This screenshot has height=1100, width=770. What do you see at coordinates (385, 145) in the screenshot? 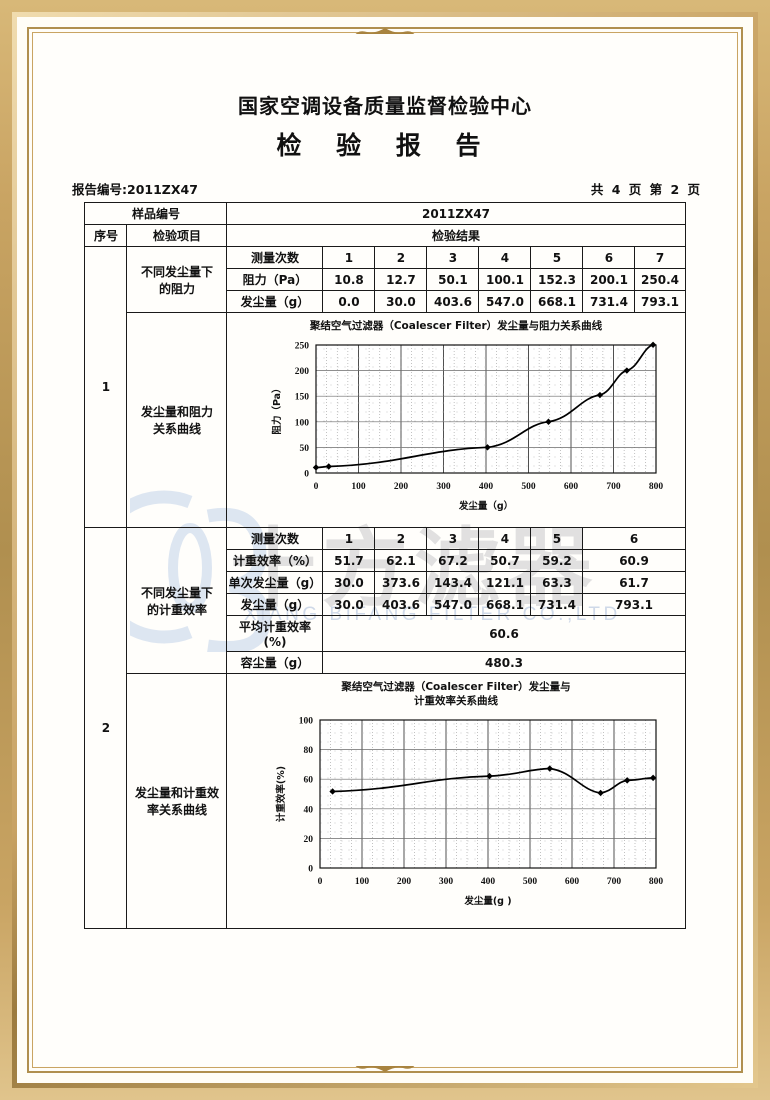
I see `page-title: 检 验 报 告` at bounding box center [385, 145].